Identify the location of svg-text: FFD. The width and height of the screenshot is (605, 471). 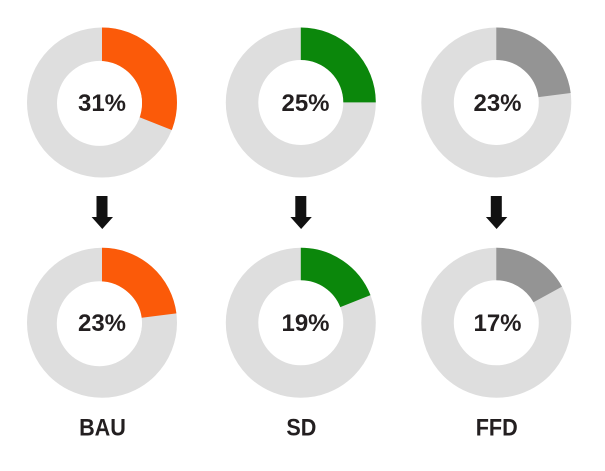
(497, 427).